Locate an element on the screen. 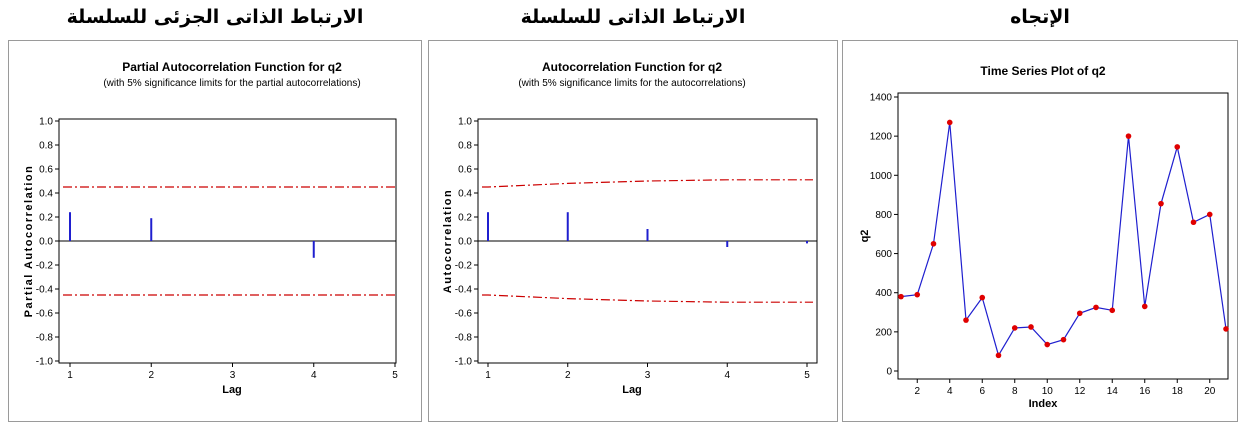 The width and height of the screenshot is (1242, 423). y-axis-label: Autocorrelation is located at coordinates (448, 241).